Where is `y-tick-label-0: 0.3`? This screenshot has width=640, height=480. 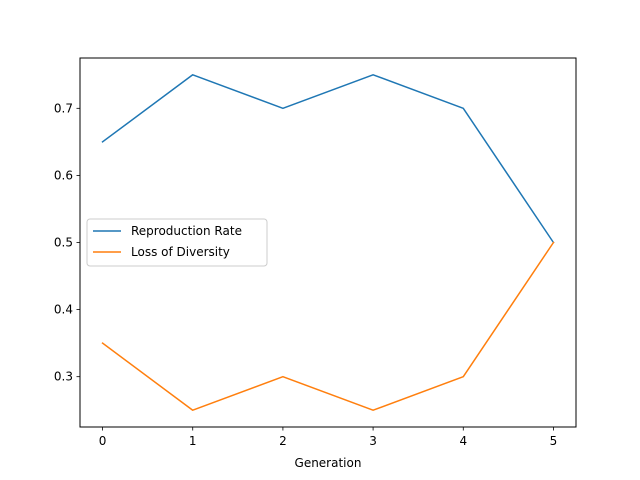 y-tick-label-0: 0.3 is located at coordinates (63, 377).